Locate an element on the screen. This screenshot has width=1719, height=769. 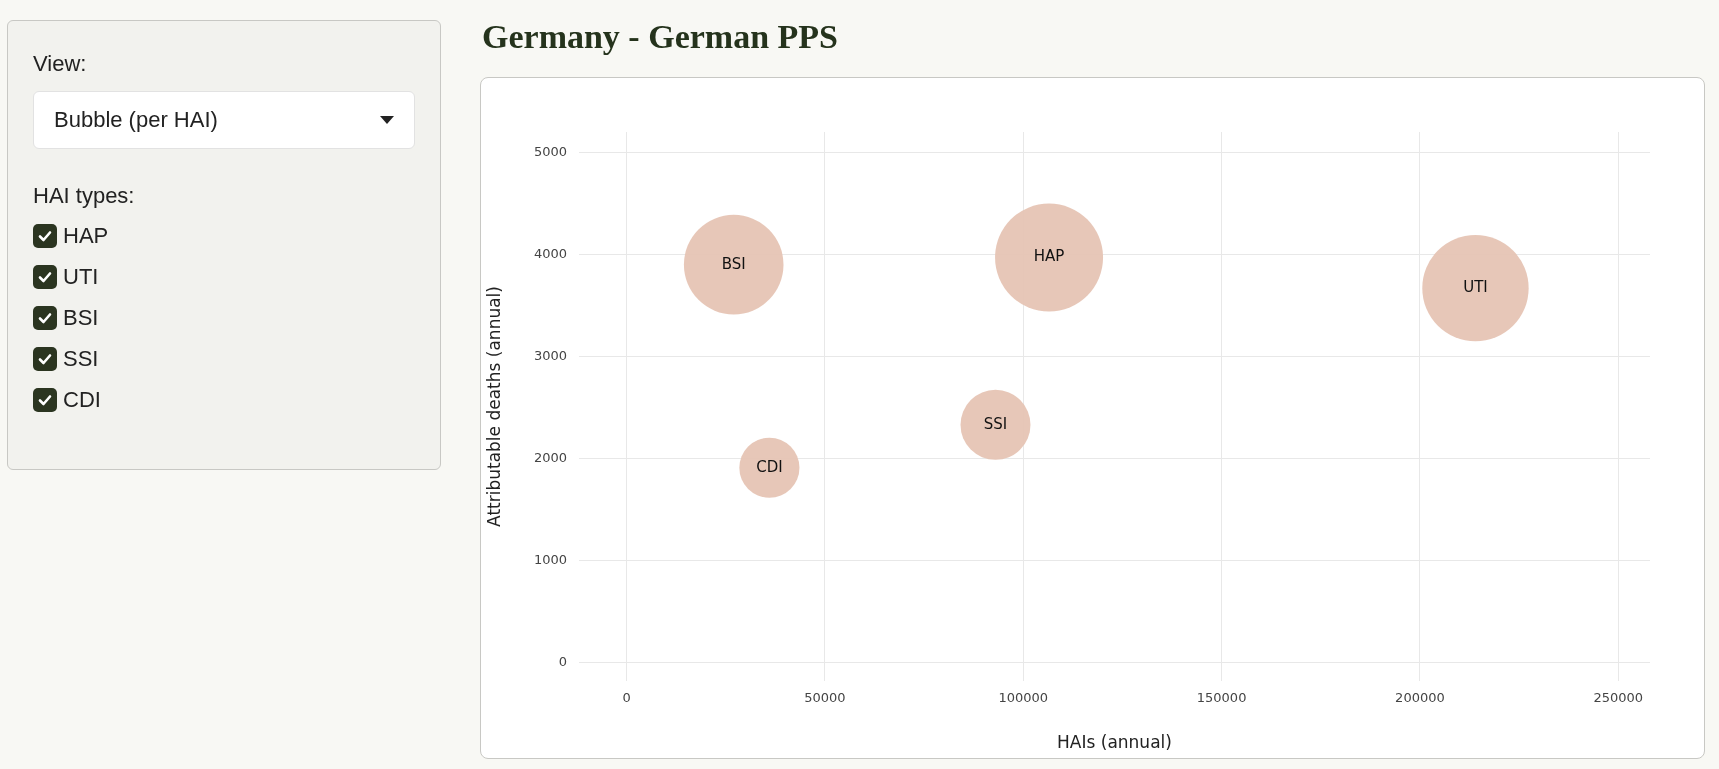
x-tick-label: 150000 is located at coordinates (1221, 698).